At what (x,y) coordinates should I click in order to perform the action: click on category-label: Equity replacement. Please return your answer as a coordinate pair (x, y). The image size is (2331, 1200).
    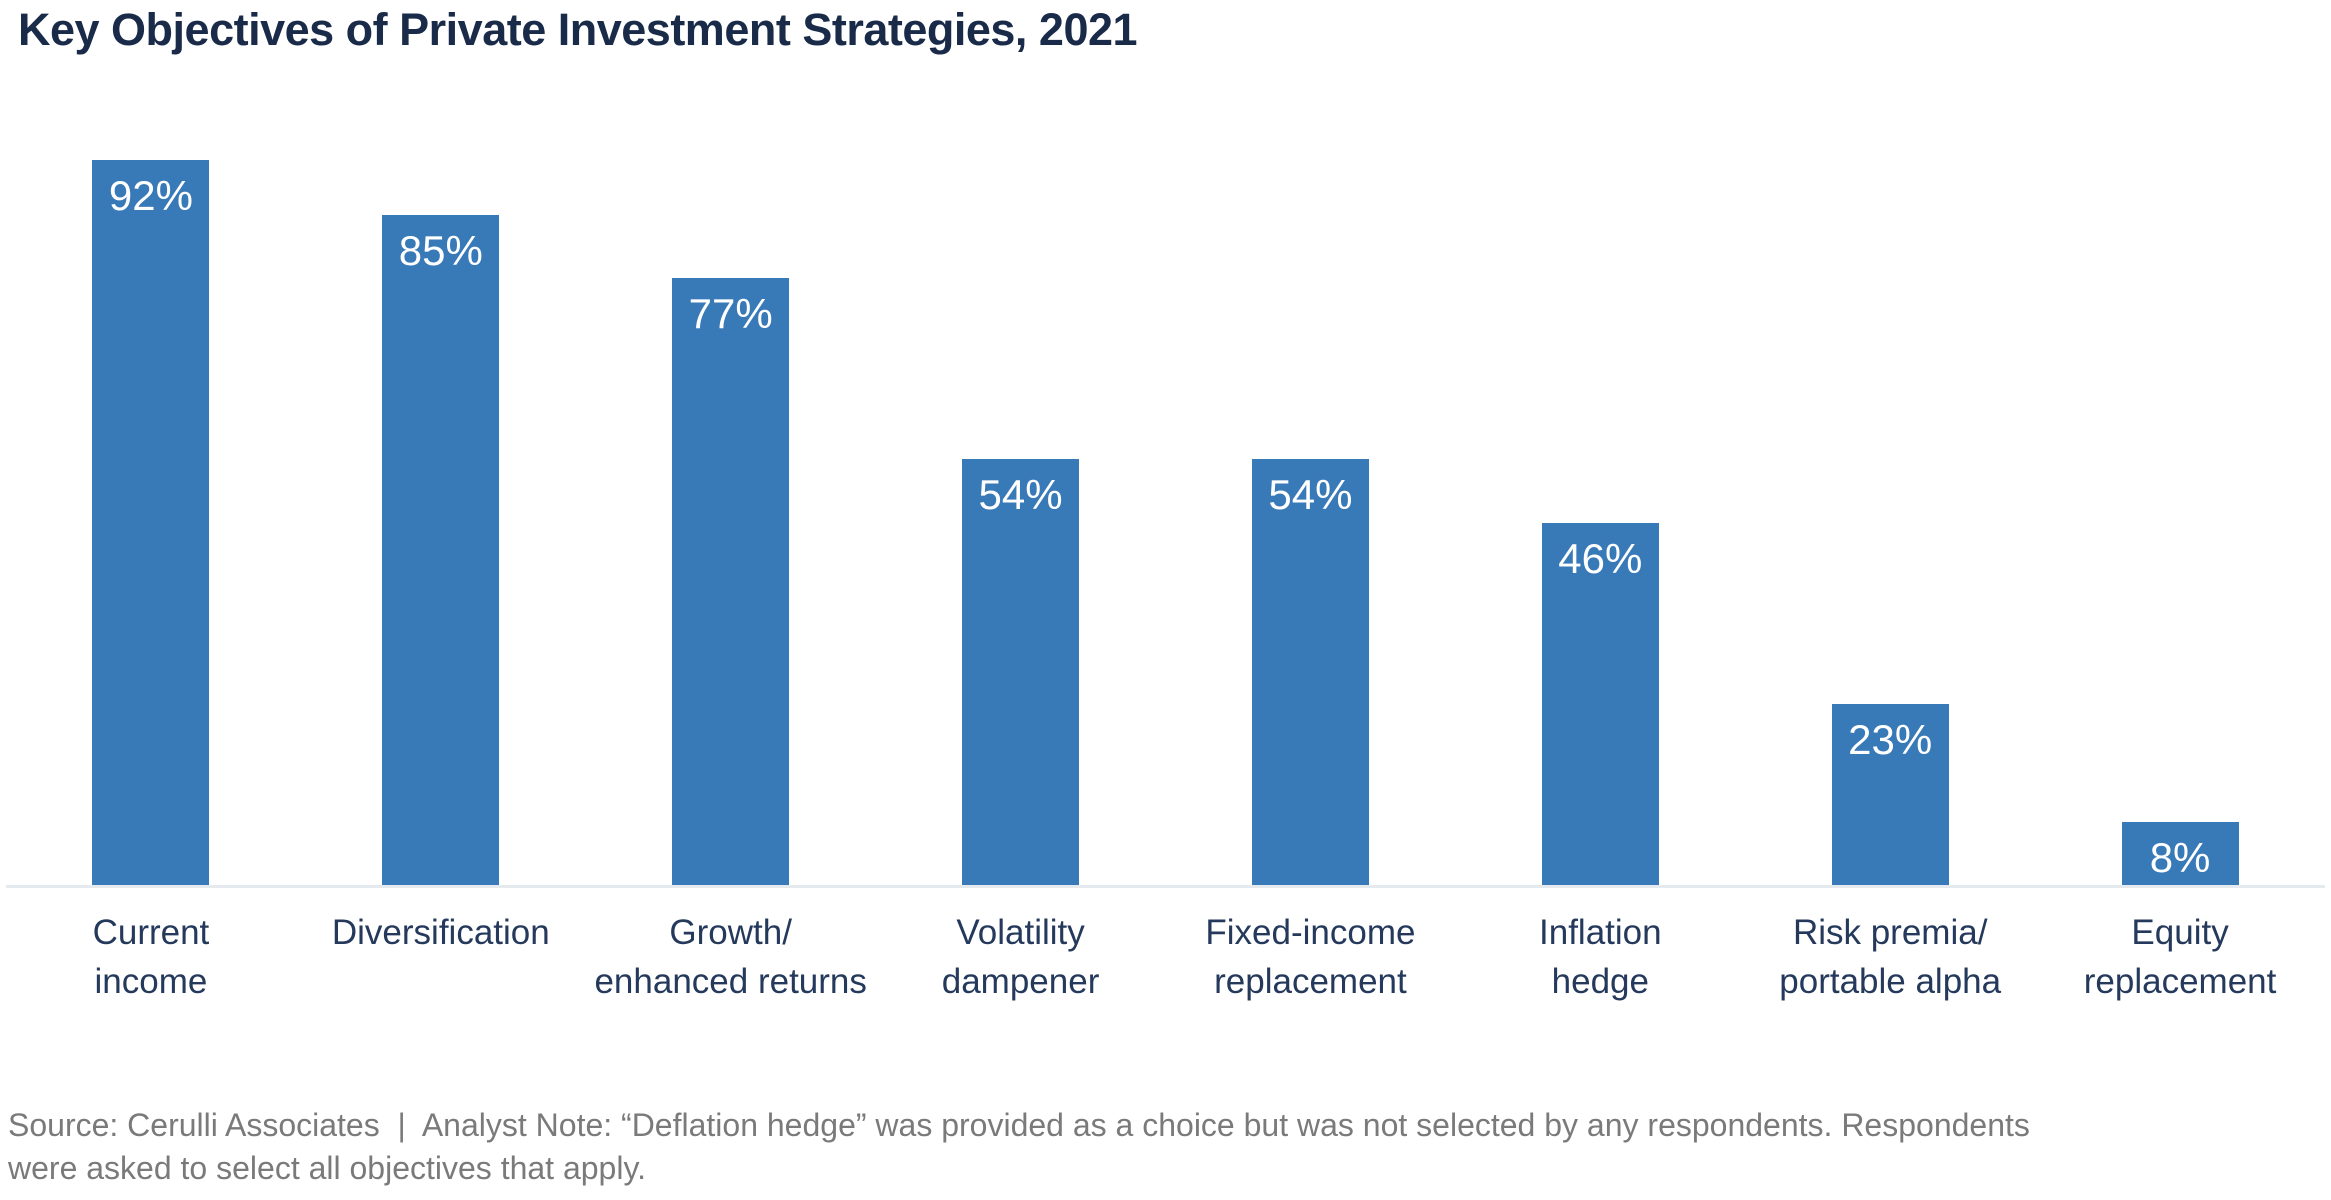
    Looking at the image, I should click on (2180, 957).